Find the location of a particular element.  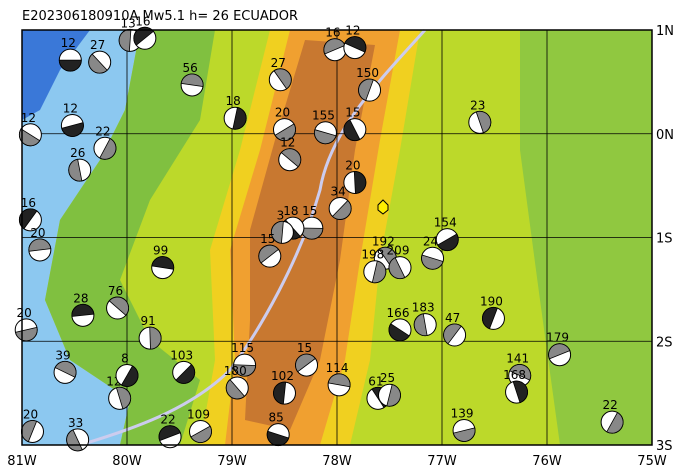

lat-tick-label: 1N is located at coordinates (665, 31).